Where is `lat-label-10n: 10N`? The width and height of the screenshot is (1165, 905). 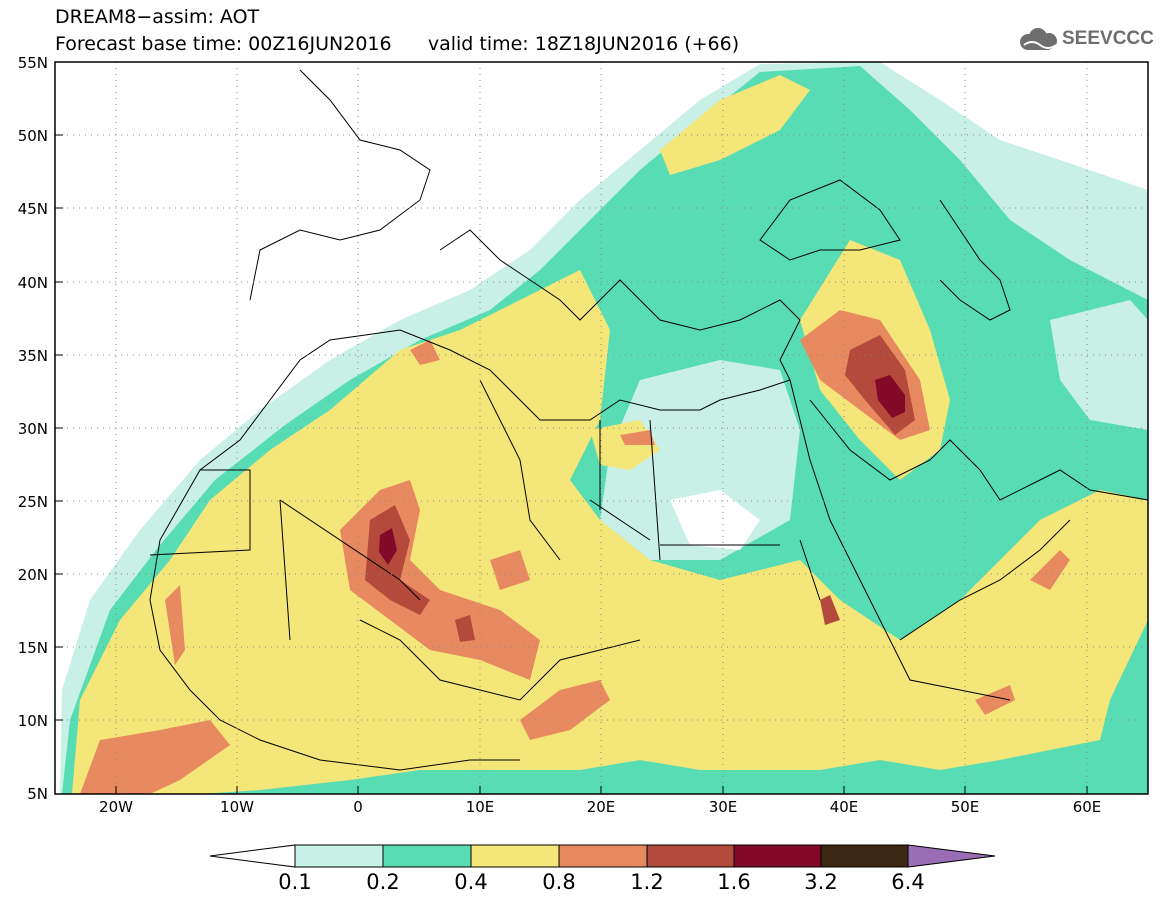
lat-label-10n: 10N is located at coordinates (32, 721).